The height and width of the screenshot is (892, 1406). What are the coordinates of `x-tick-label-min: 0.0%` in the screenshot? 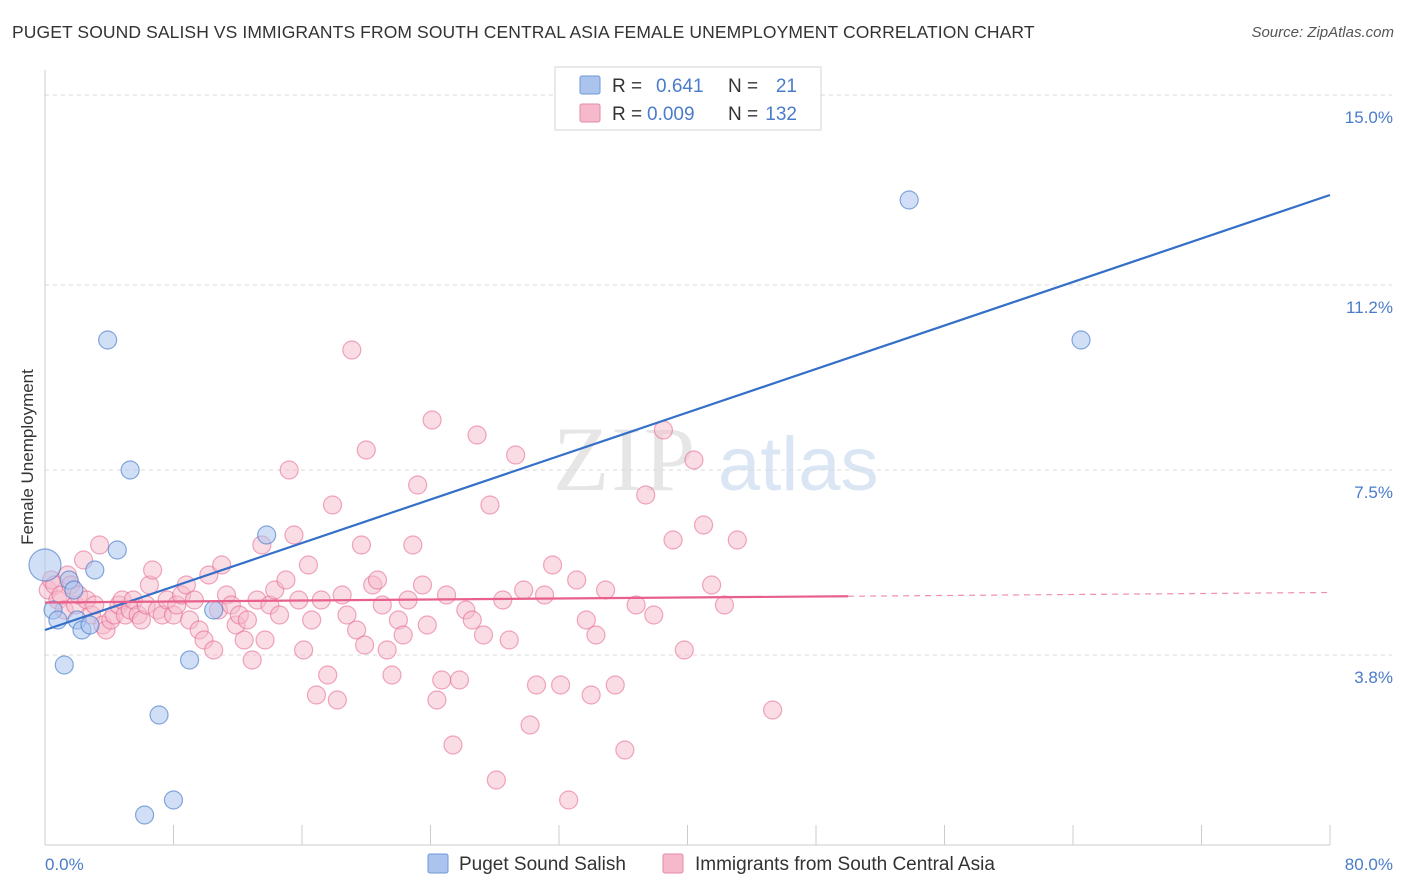 It's located at (64, 864).